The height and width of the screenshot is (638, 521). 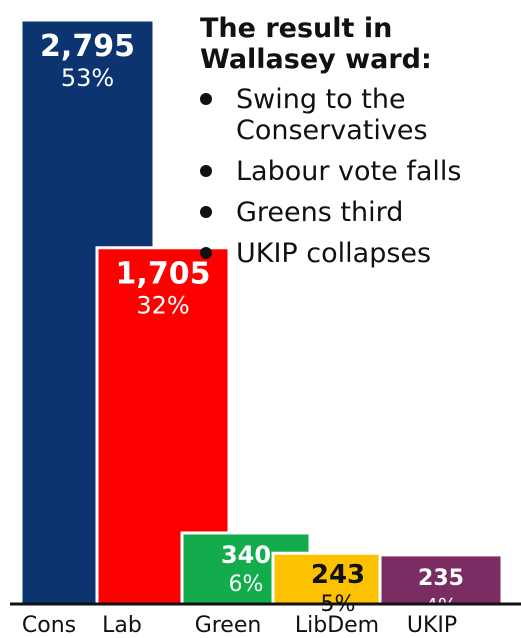 What do you see at coordinates (122, 625) in the screenshot?
I see `category-label-lab: Lab` at bounding box center [122, 625].